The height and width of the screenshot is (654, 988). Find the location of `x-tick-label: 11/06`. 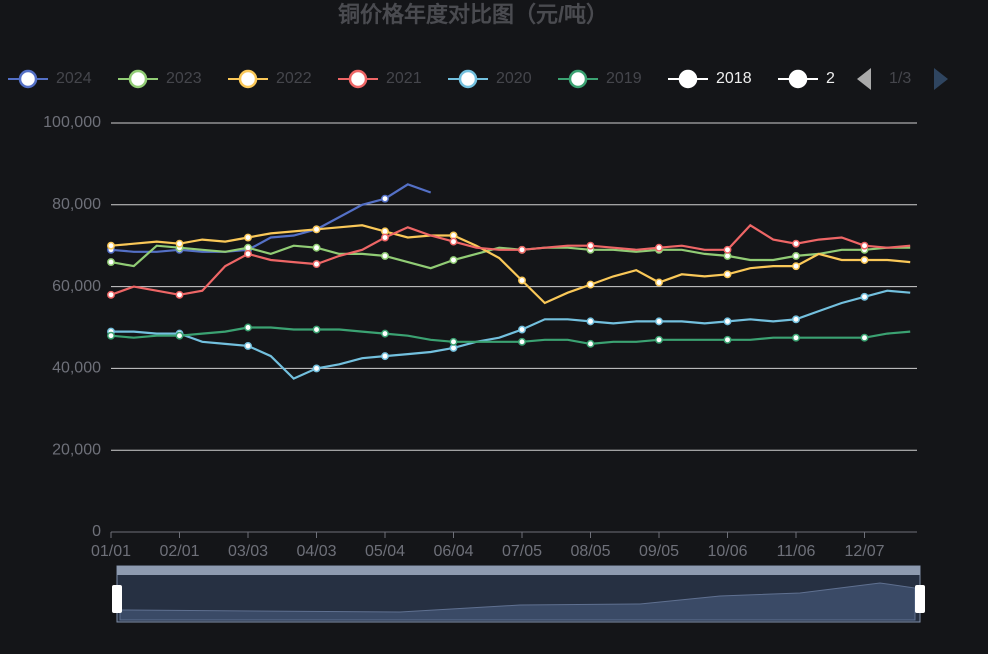

x-tick-label: 11/06 is located at coordinates (796, 551).